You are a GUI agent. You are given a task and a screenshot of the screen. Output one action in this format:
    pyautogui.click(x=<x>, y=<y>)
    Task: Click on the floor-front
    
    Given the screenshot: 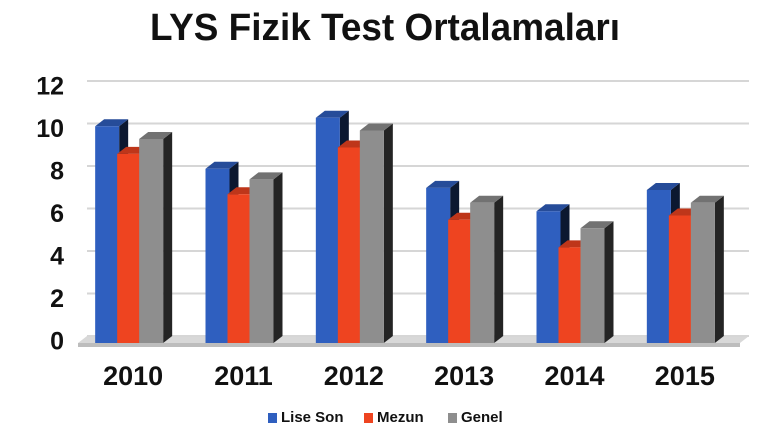 What is the action you would take?
    pyautogui.click(x=409, y=345)
    